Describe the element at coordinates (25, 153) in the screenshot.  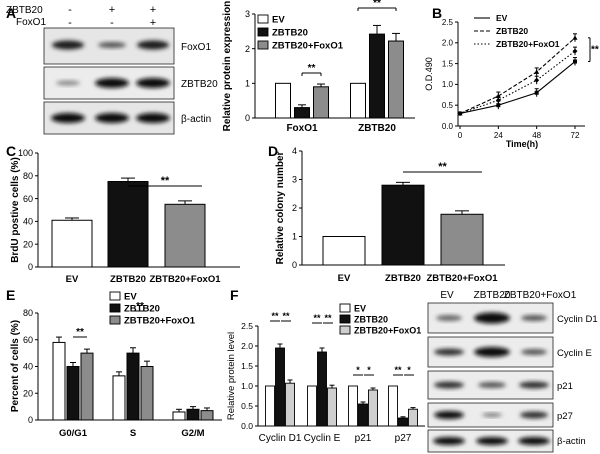
I see `y-tick-label: 100` at that location.